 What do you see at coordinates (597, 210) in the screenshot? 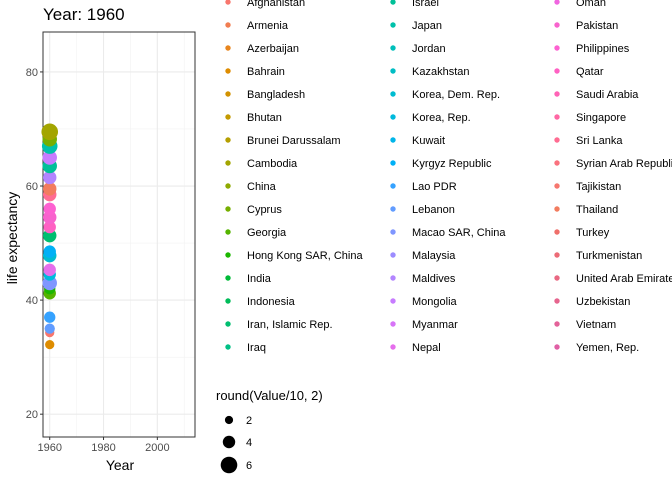
I see `legend-label: Thailand` at bounding box center [597, 210].